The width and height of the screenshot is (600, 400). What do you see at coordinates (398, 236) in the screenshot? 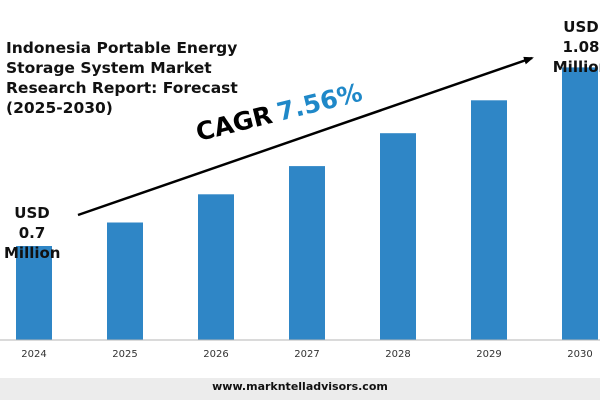
I see `bar-2028` at bounding box center [398, 236].